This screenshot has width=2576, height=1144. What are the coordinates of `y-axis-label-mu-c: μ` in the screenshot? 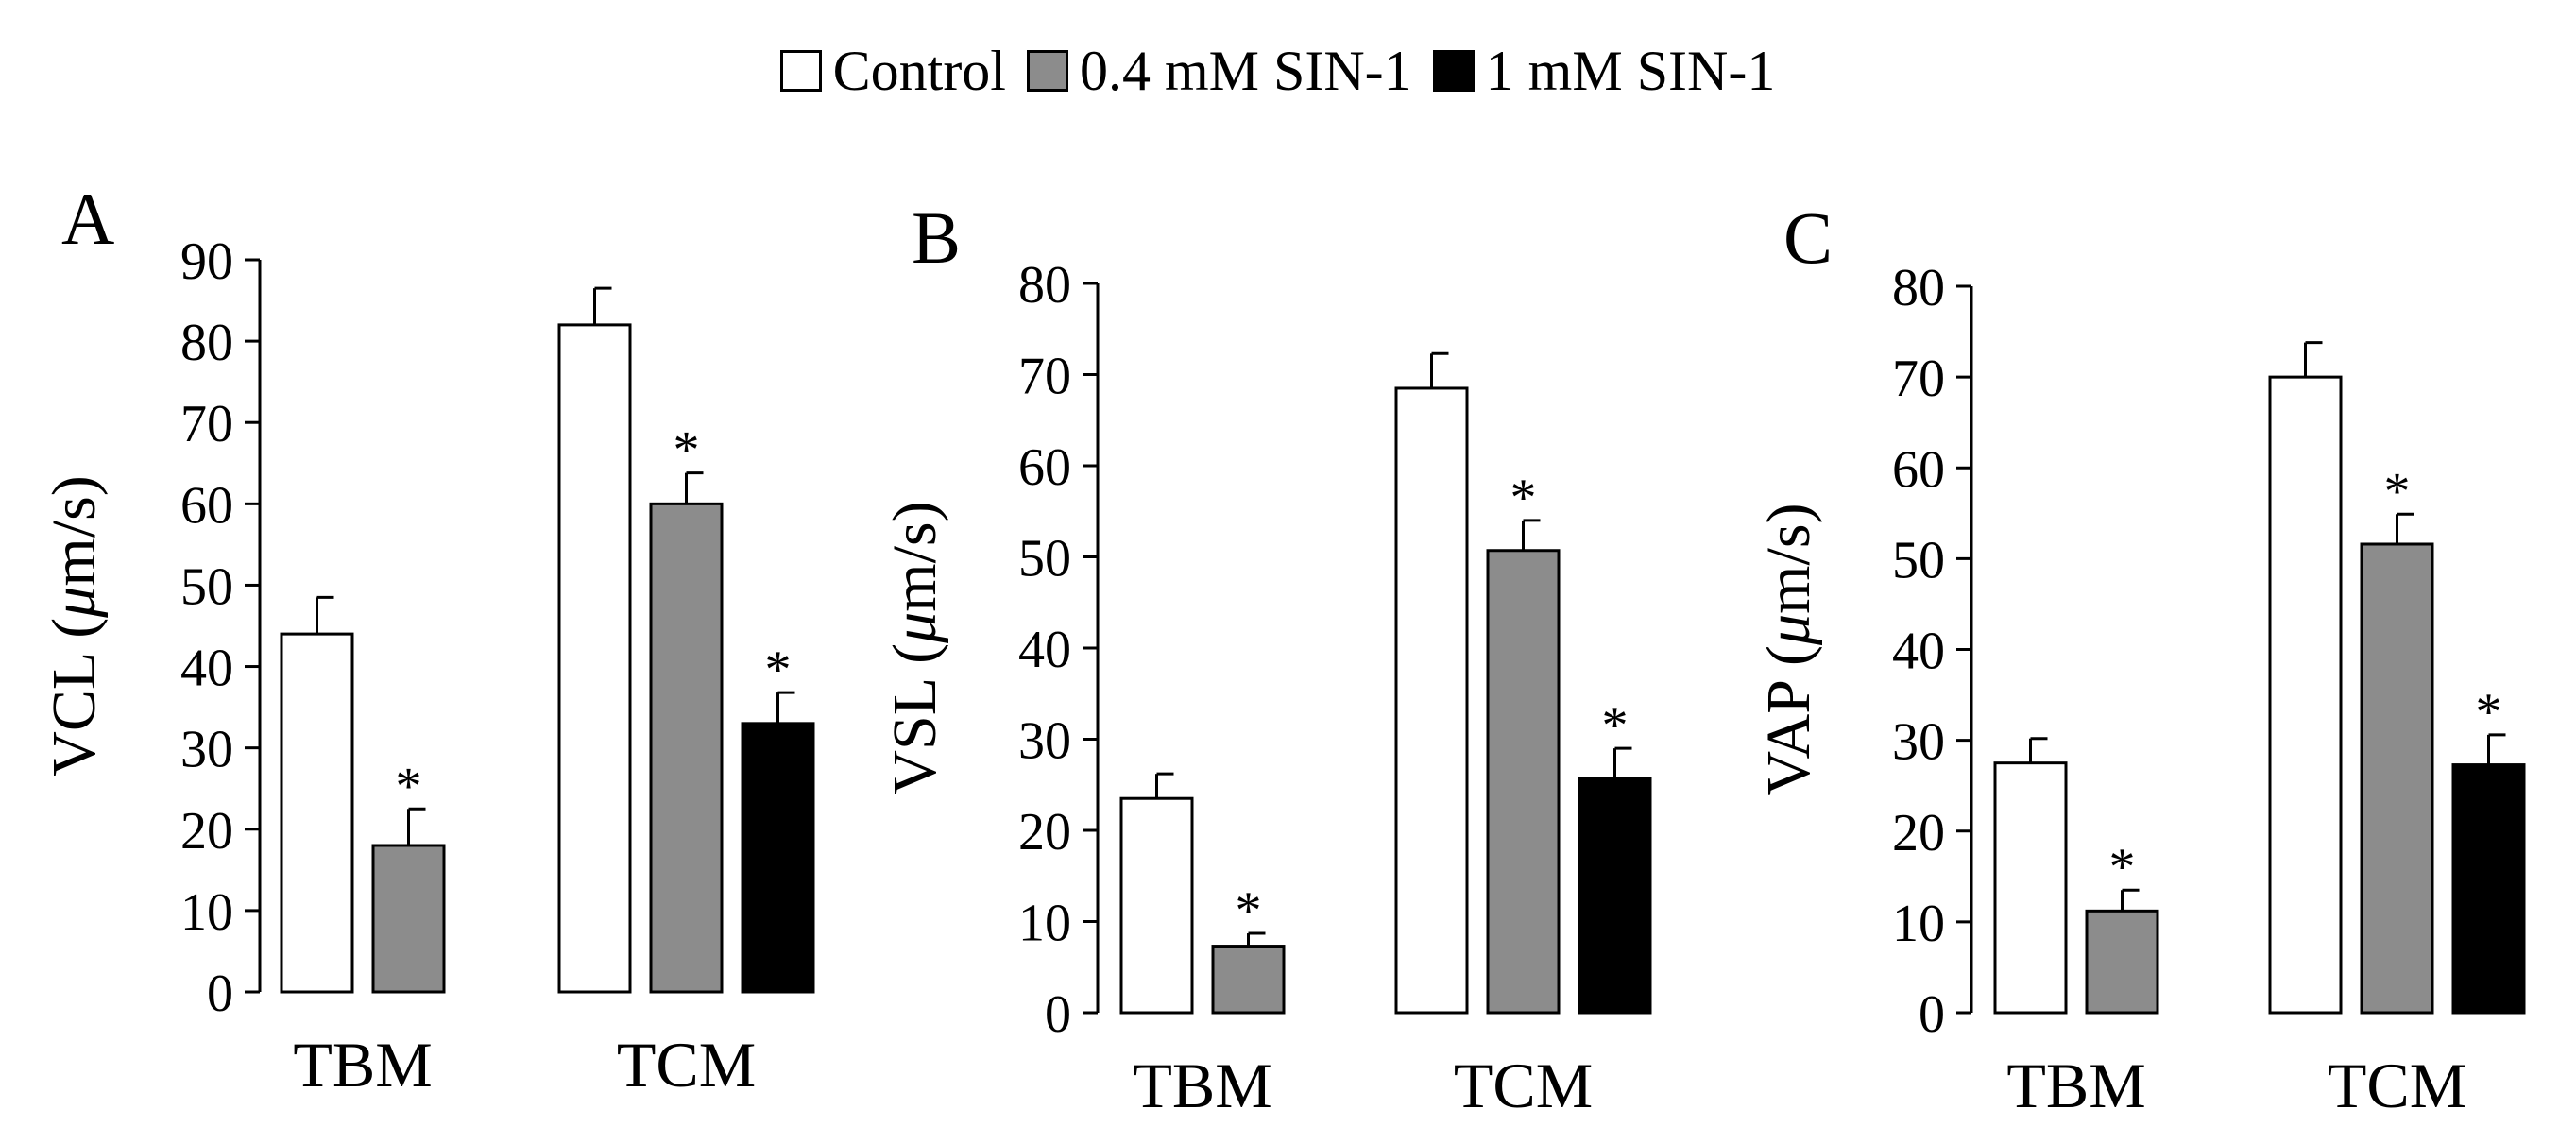 It's located at (1789, 630).